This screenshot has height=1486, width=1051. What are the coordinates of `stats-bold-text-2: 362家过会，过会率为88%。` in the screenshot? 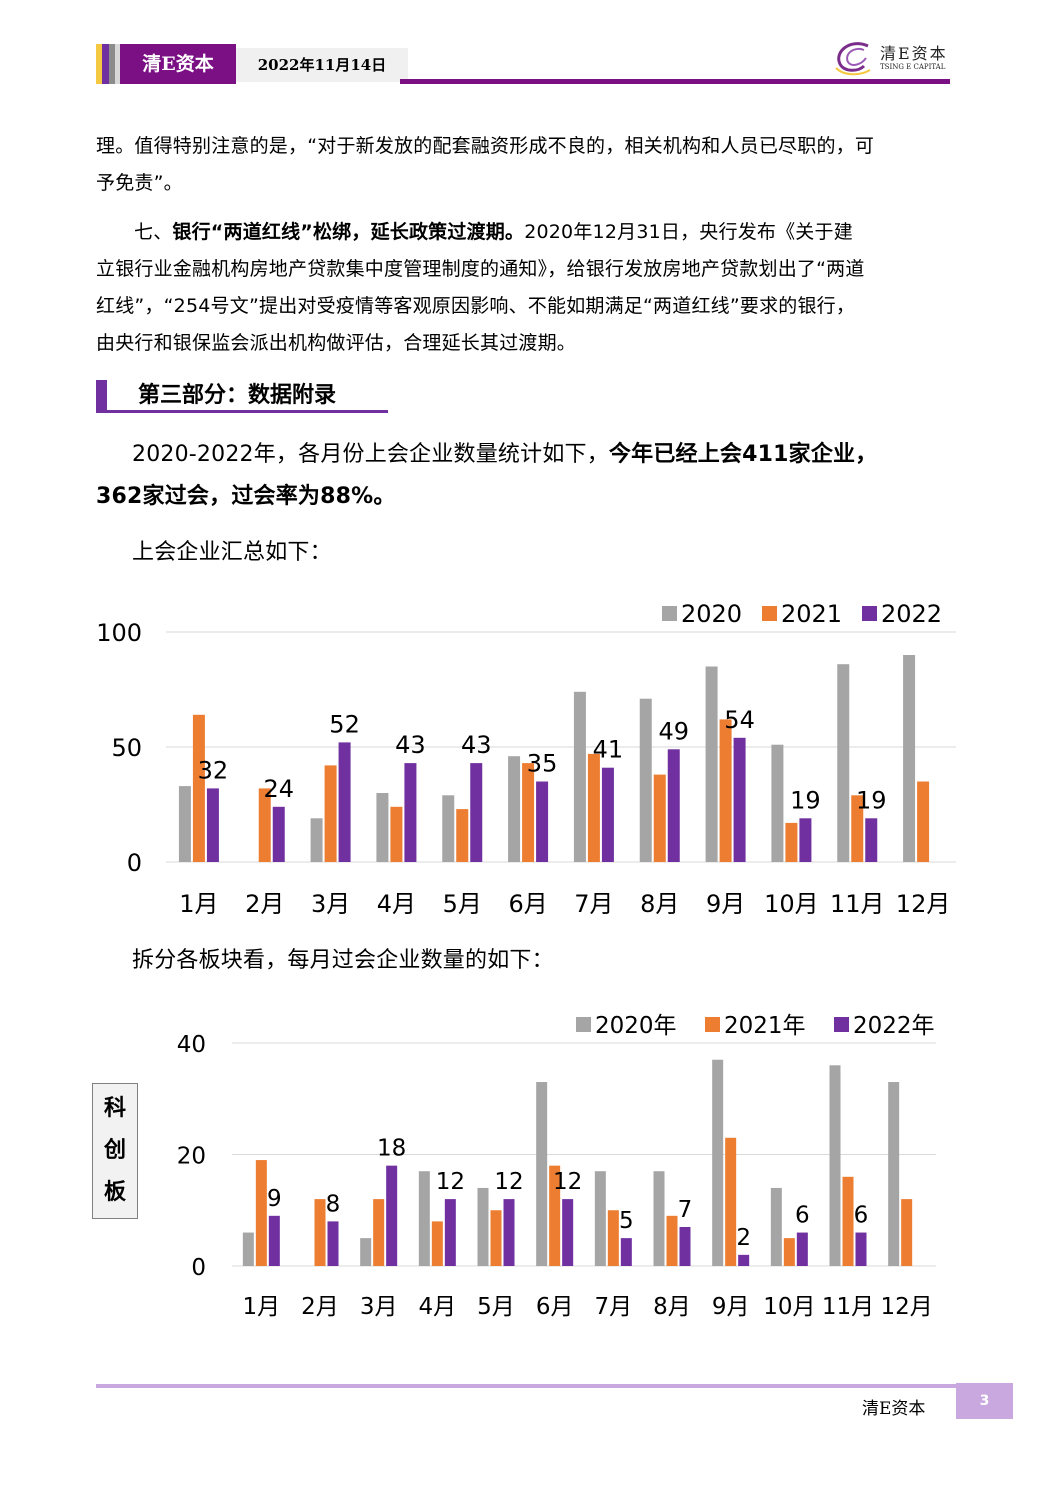 It's located at (246, 496).